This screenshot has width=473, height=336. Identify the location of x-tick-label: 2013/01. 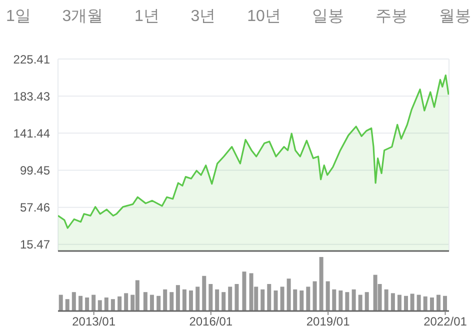
(94, 321).